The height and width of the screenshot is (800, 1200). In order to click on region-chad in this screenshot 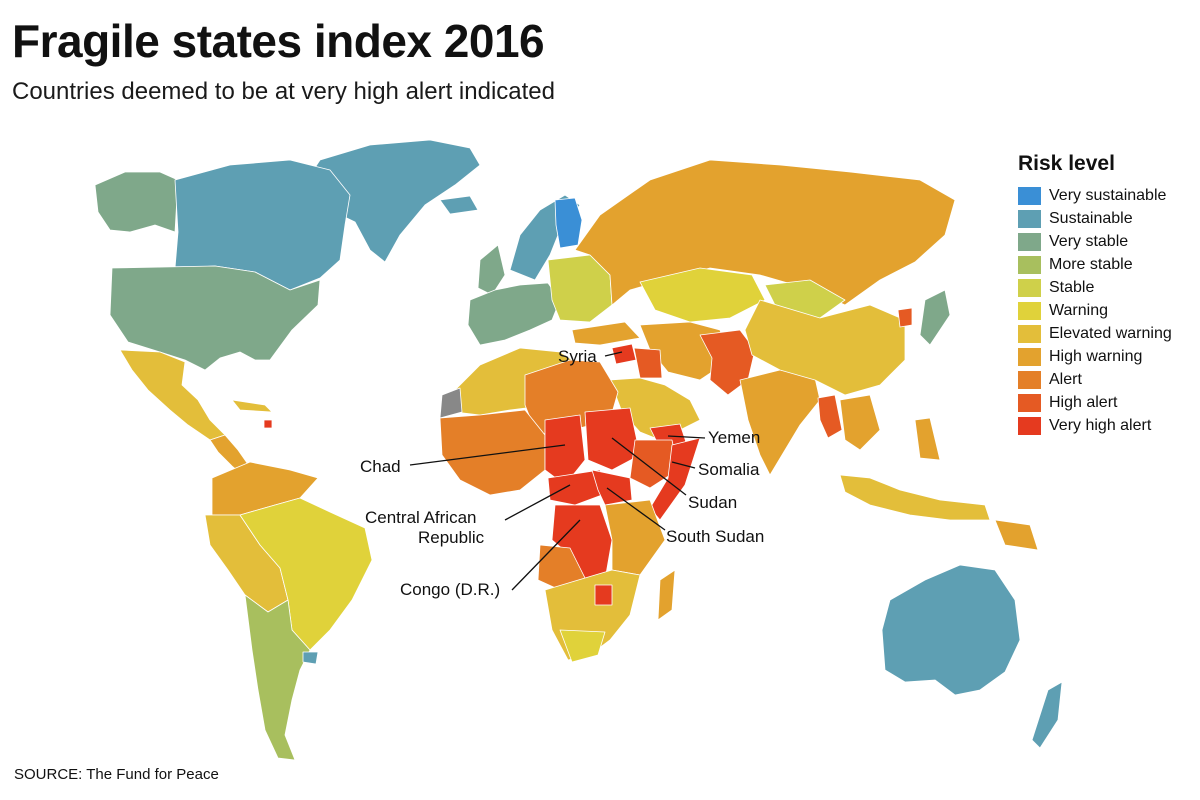, I will do `click(565, 450)`.